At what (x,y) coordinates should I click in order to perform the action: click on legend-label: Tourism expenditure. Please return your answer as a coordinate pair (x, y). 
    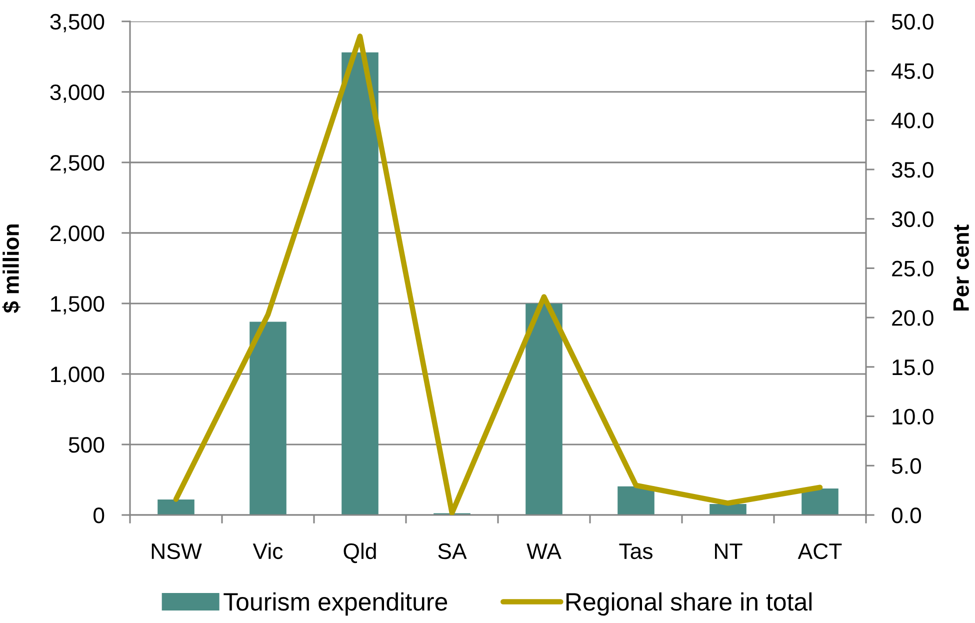
    Looking at the image, I should click on (336, 604).